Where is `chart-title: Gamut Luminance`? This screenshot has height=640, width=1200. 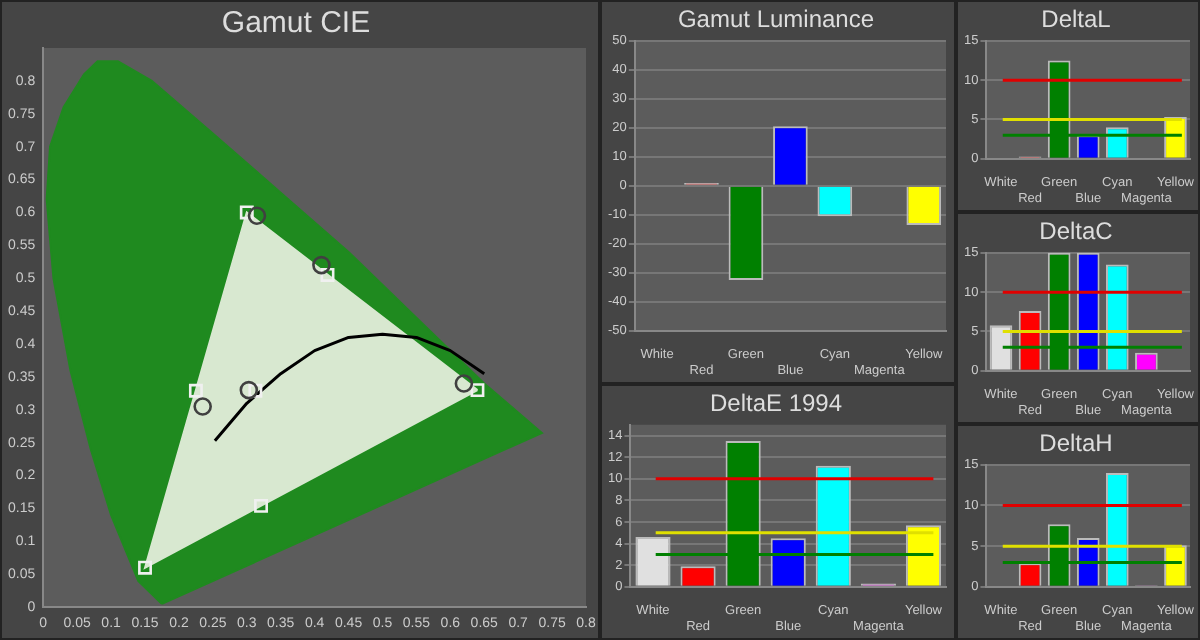 chart-title: Gamut Luminance is located at coordinates (776, 19).